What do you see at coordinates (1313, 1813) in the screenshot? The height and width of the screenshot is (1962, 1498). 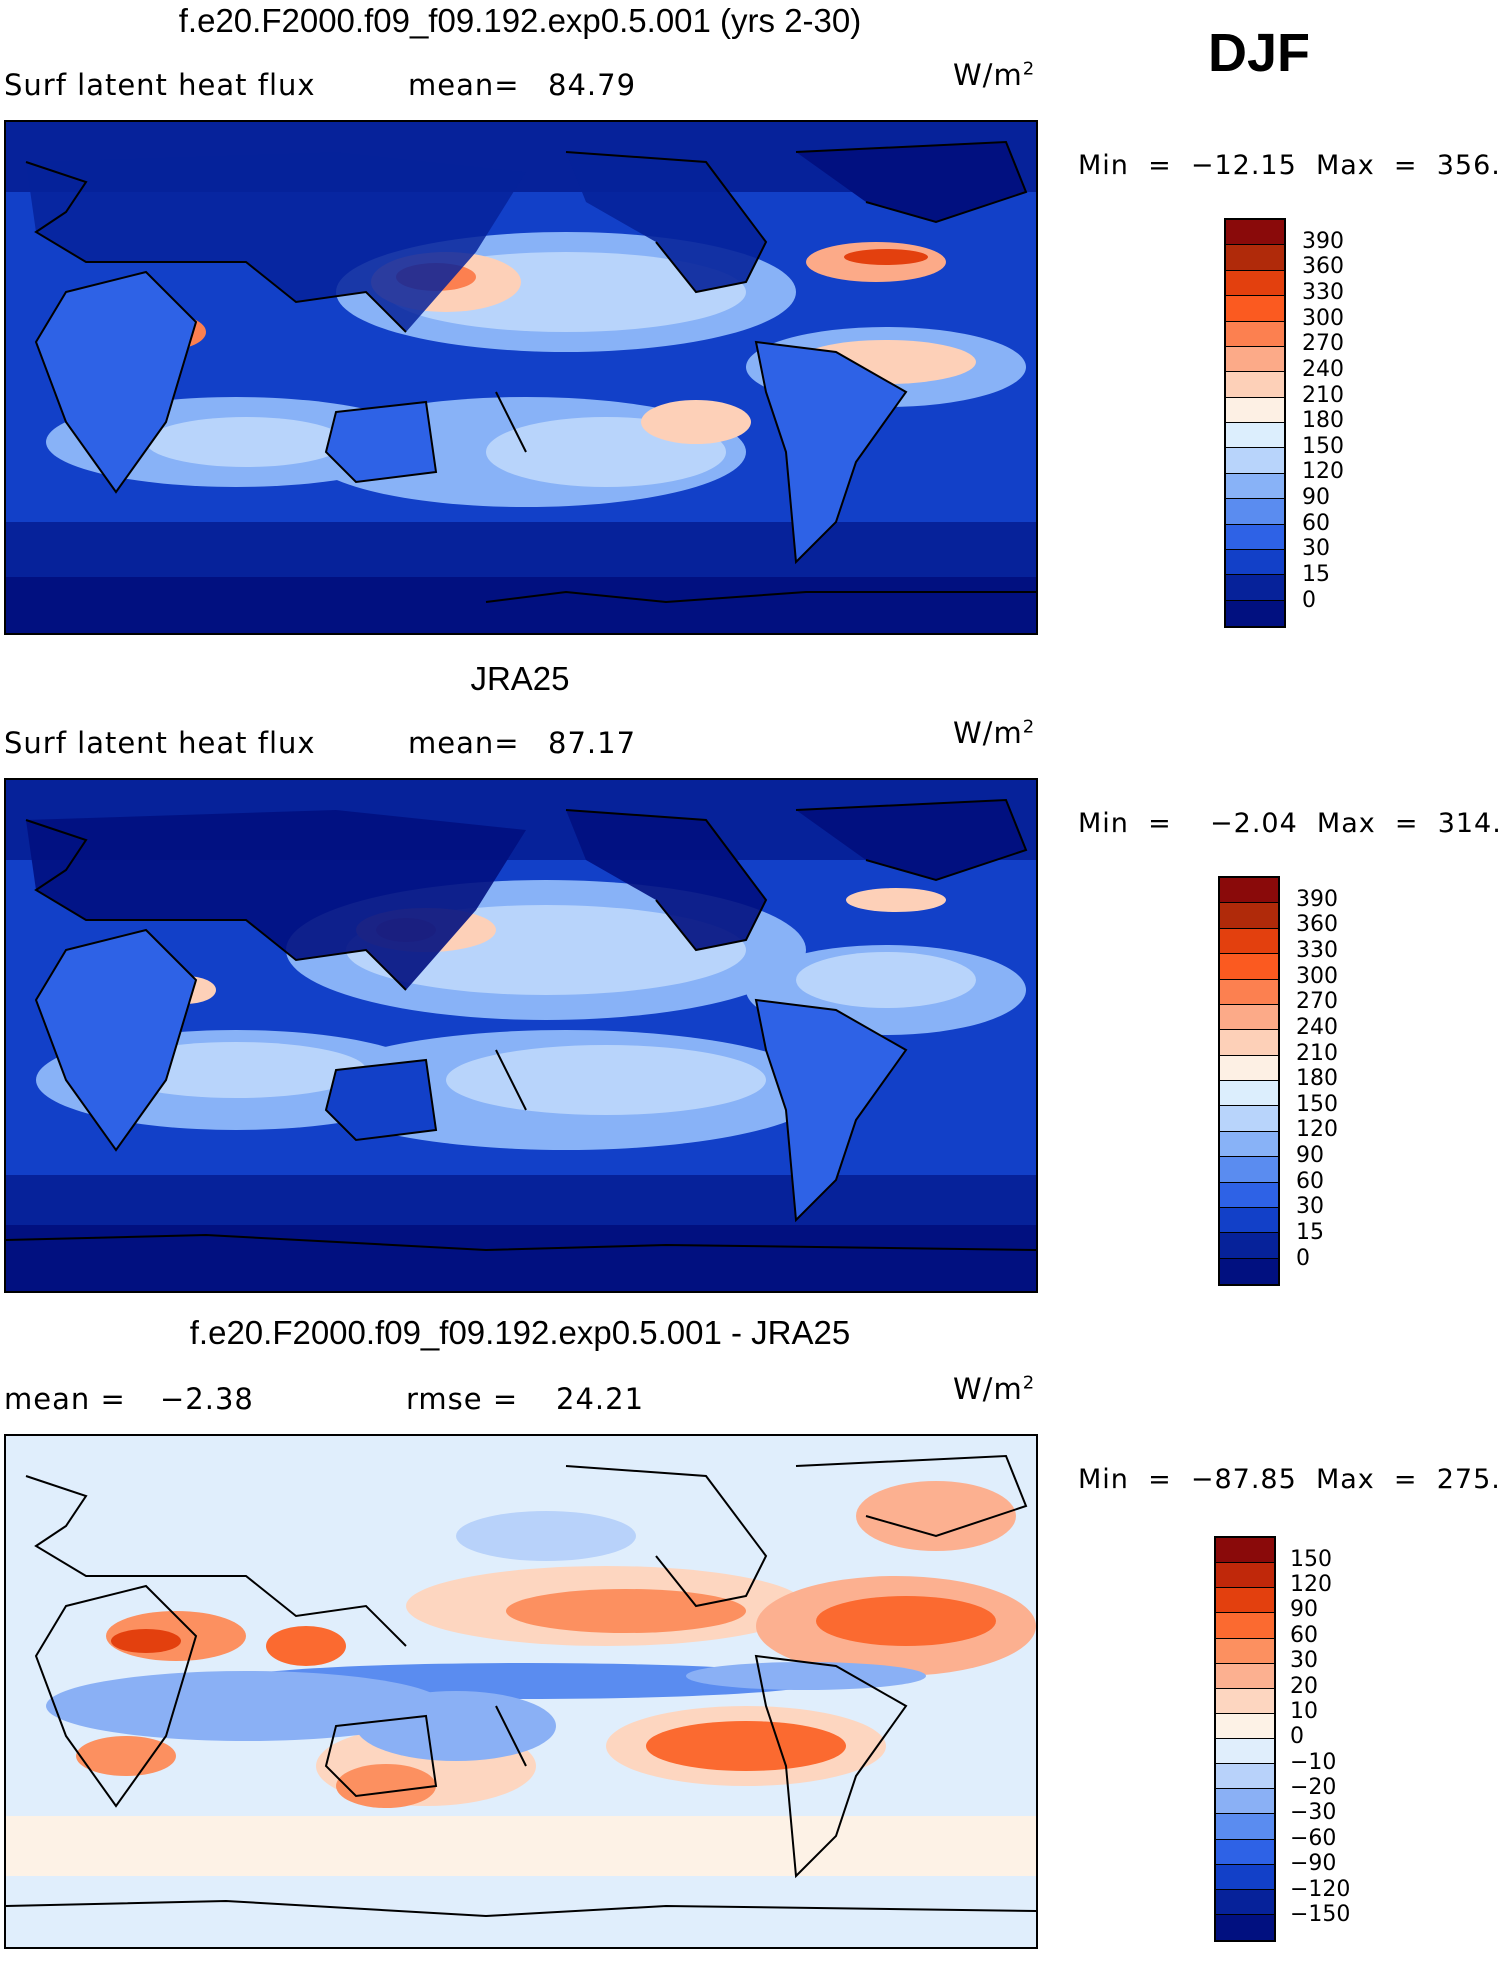 I see `colorbar-tick-label: −30` at bounding box center [1313, 1813].